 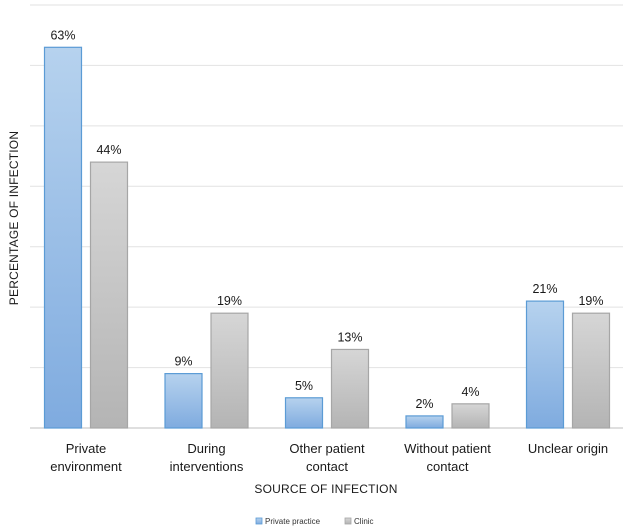 What do you see at coordinates (207, 466) in the screenshot?
I see `x-tick-label-line: interventions` at bounding box center [207, 466].